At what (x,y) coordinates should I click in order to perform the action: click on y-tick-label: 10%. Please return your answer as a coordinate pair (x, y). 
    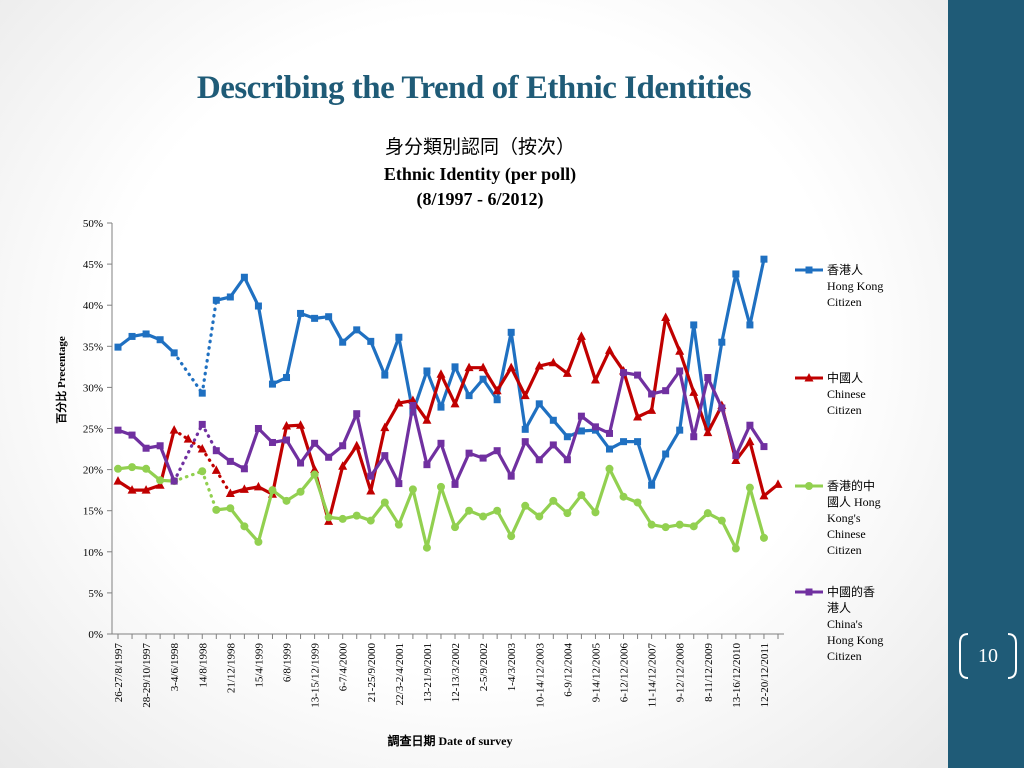
    Looking at the image, I should click on (93, 553).